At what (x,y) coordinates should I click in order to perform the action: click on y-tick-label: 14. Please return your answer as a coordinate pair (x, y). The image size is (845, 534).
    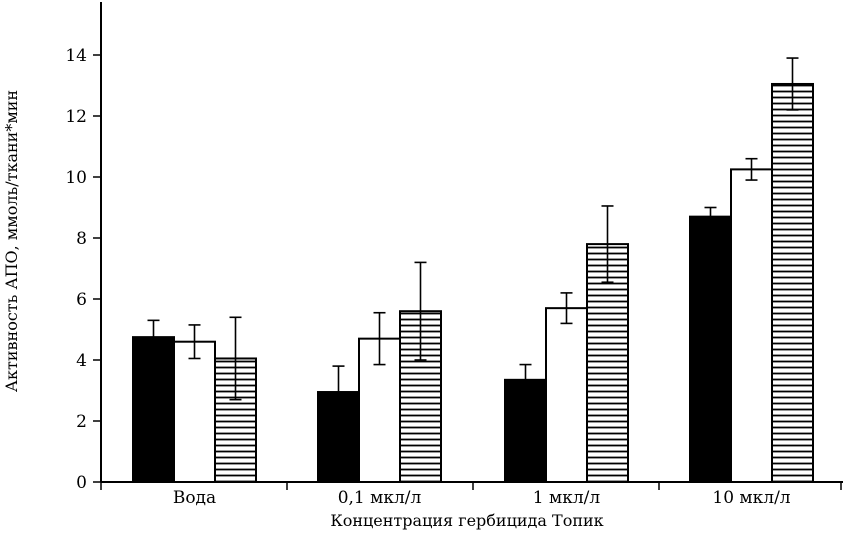
    Looking at the image, I should click on (76, 56).